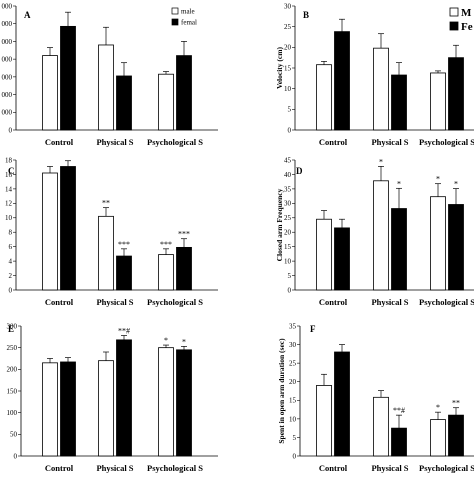 This screenshot has width=474, height=479. I want to click on legend-a: male femal, so click(184, 17).